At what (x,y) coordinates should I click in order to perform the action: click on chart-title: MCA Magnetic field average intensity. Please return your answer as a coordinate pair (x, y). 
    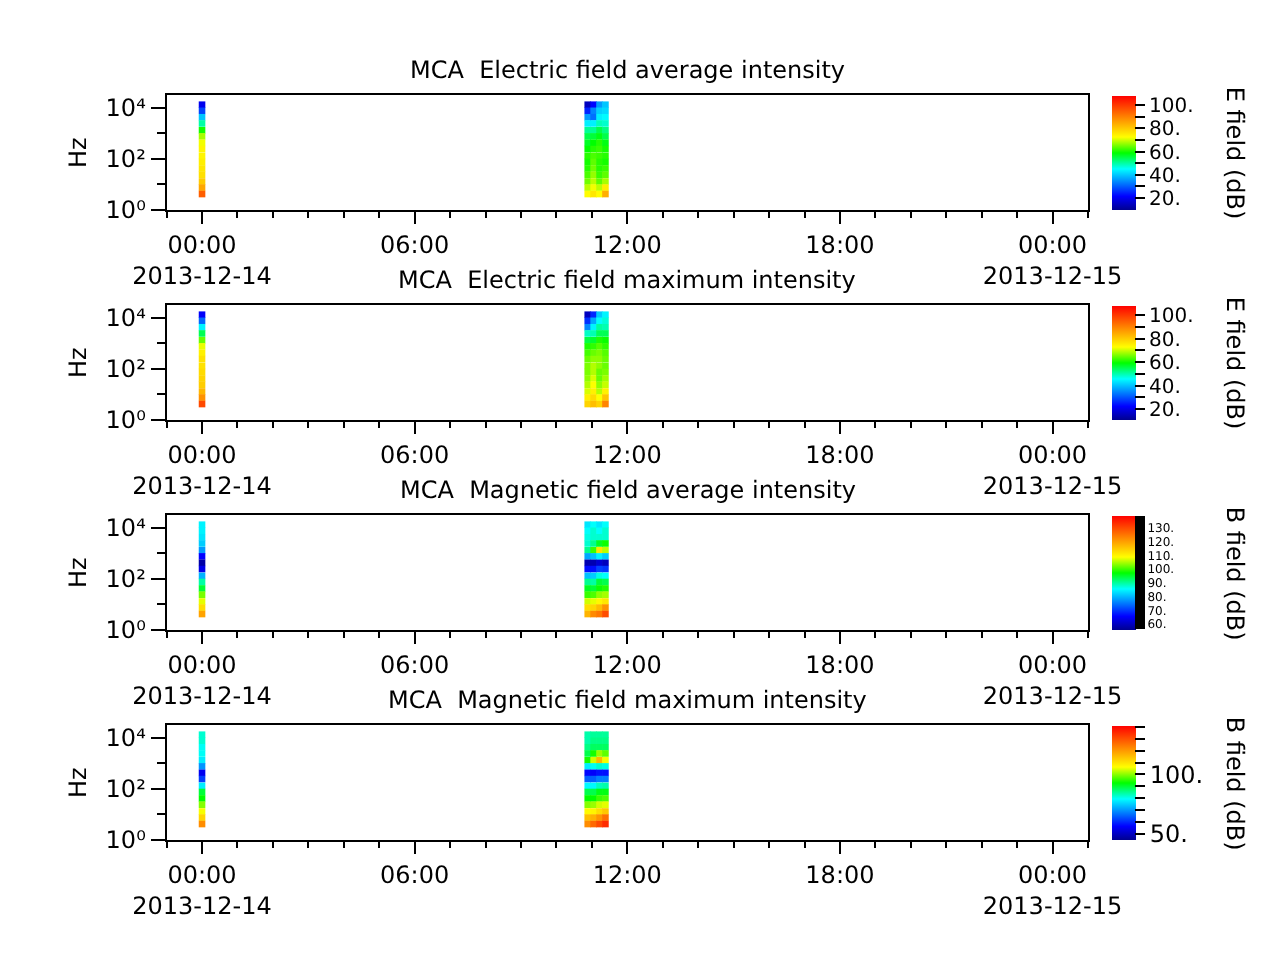
    Looking at the image, I should click on (628, 490).